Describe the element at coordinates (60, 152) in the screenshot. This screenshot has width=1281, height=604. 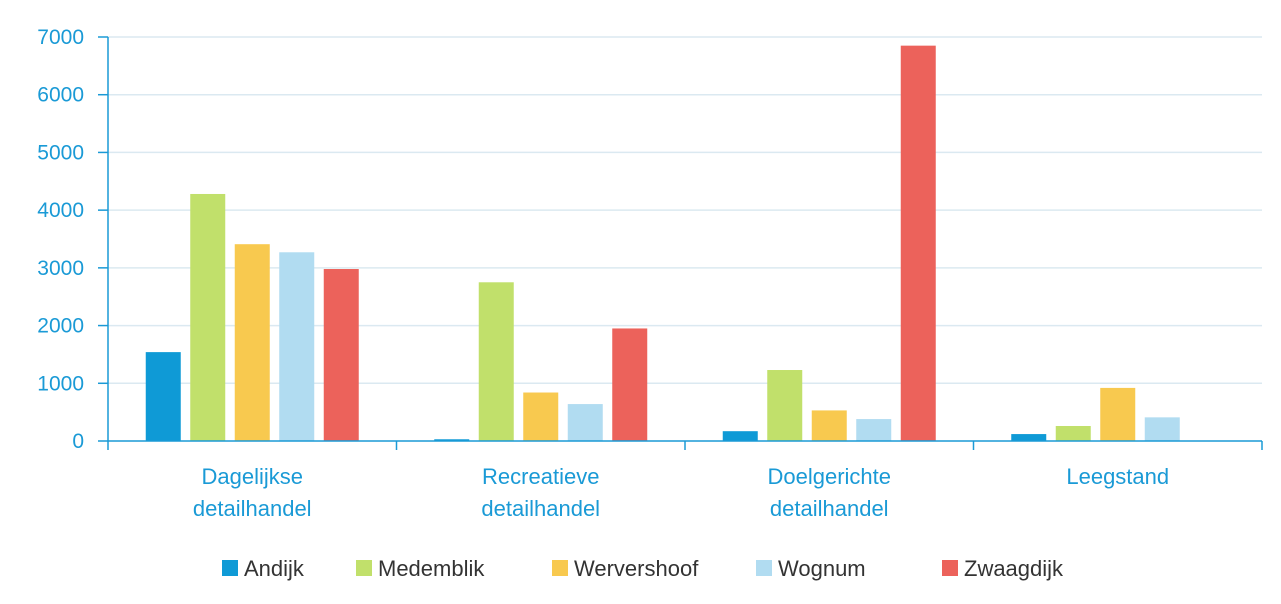
I see `y-tick-label: 5000` at that location.